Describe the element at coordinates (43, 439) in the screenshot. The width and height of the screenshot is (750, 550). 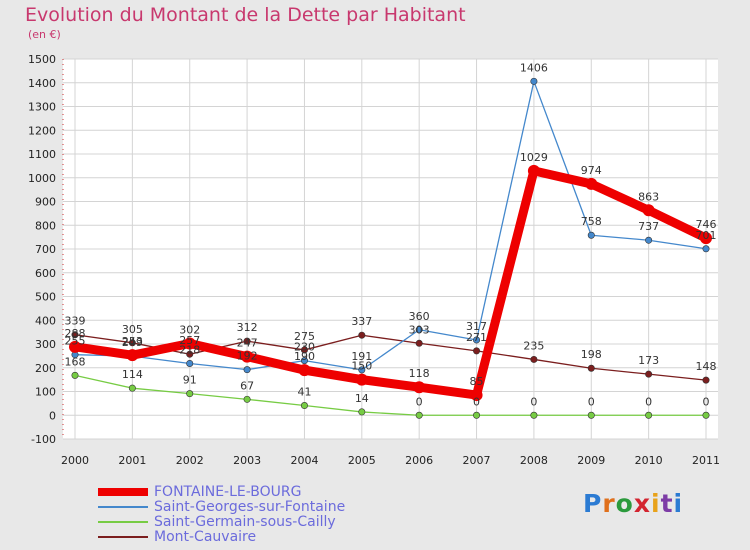
I see `y-tick-label: -100` at that location.